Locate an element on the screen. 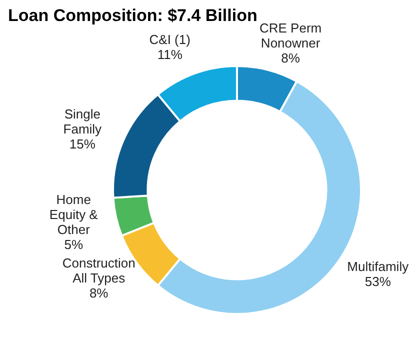 The width and height of the screenshot is (417, 349). slice-label: CRE Perm Nonowner is located at coordinates (290, 35).